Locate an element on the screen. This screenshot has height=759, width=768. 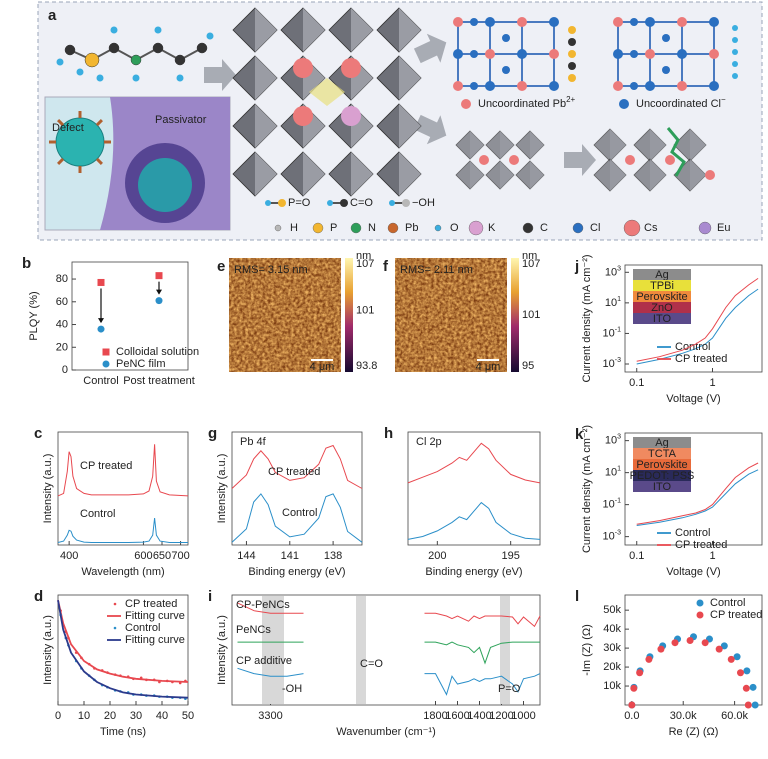
device-layer-label: Perovskite is located at coordinates (661, 297).